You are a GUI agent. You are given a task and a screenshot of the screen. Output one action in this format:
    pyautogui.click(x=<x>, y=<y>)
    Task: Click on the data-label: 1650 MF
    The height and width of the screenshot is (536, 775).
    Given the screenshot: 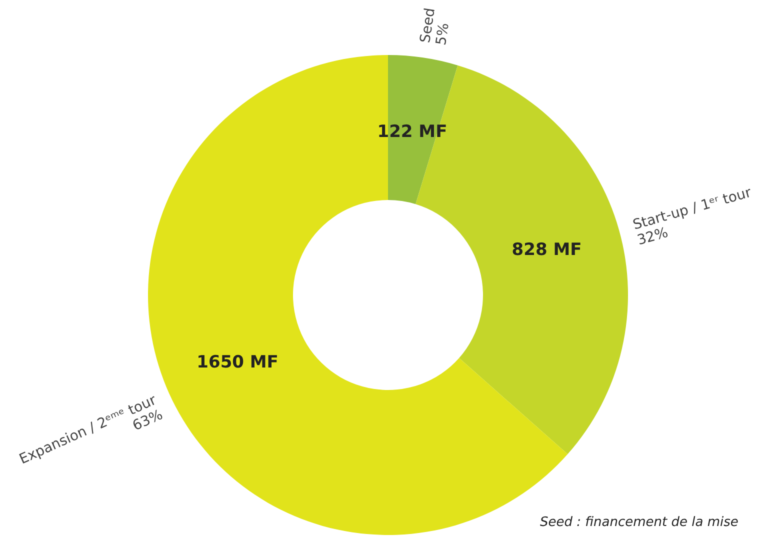 What is the action you would take?
    pyautogui.click(x=237, y=362)
    